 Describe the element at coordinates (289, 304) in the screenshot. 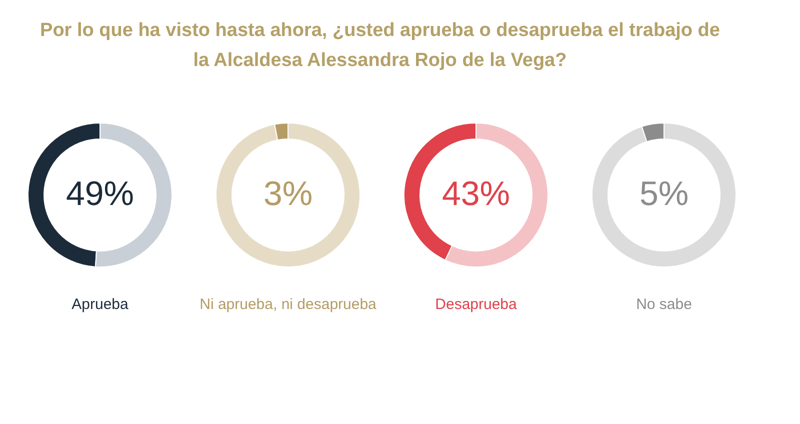

I see `text: Ni aprueba, ni desaprueba` at that location.